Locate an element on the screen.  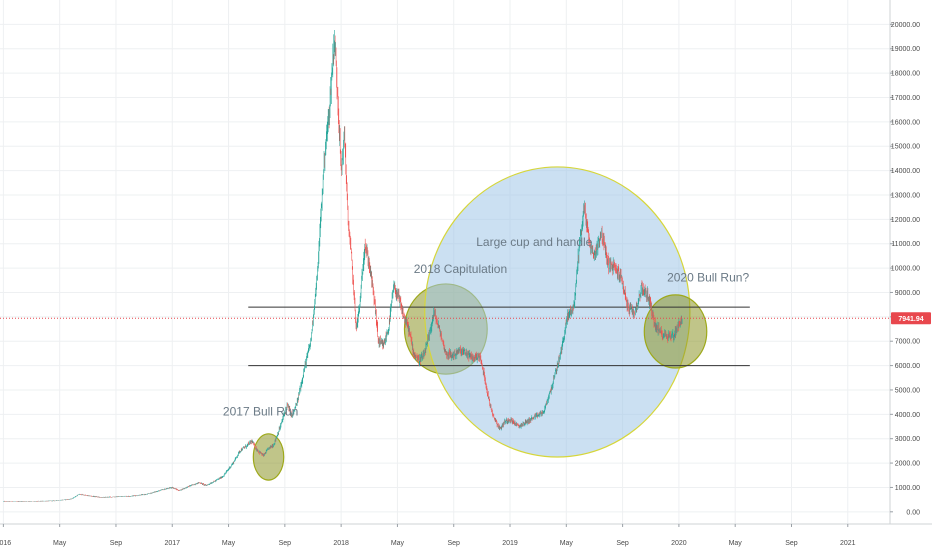
y-tick-label: 15000.00 is located at coordinates (905, 147).